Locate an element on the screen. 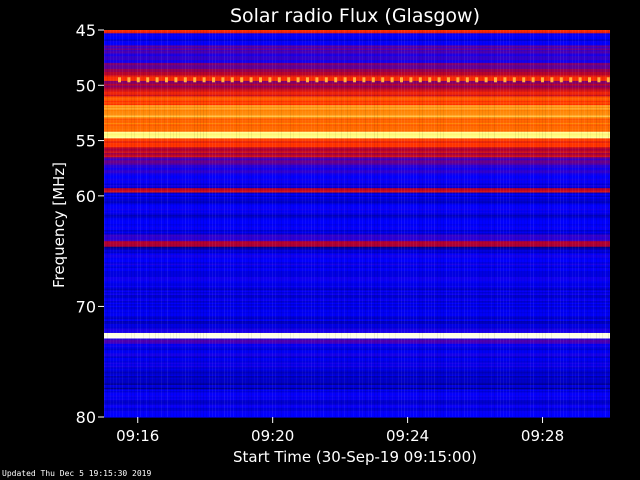 The width and height of the screenshot is (640, 480). y-tick-label: 70 is located at coordinates (86, 306).